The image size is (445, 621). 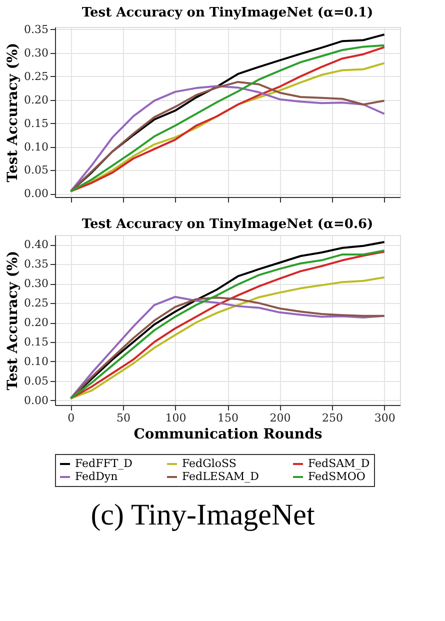 What do you see at coordinates (209, 463) in the screenshot?
I see `legend-label: FedGloSS` at bounding box center [209, 463].